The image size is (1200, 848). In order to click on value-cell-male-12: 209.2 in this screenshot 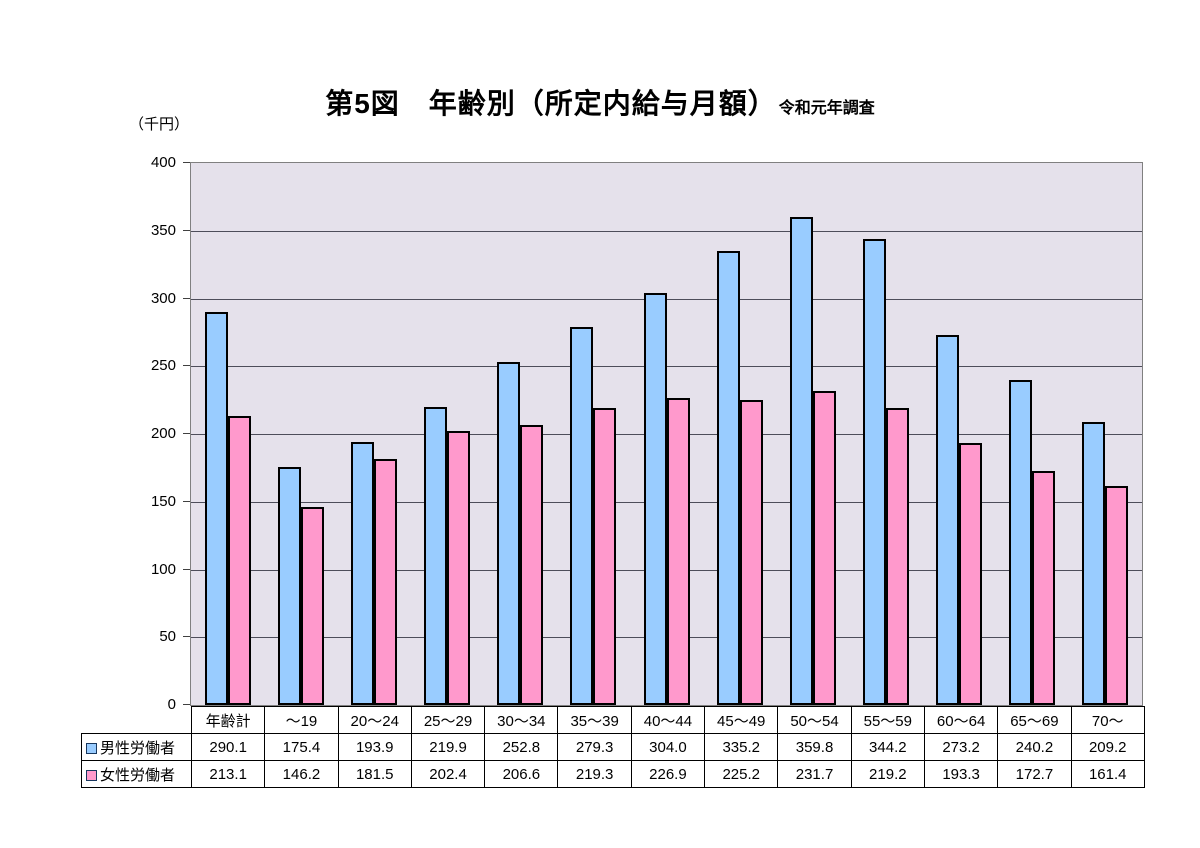, I will do `click(1107, 747)`.